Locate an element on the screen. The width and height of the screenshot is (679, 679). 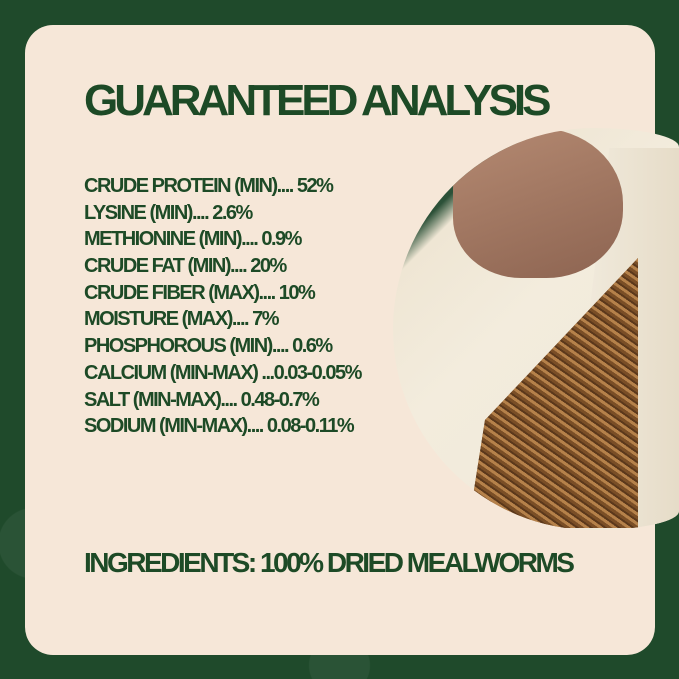
analysis-item: METHIONINE (MIN).... 0.9% is located at coordinates (193, 239).